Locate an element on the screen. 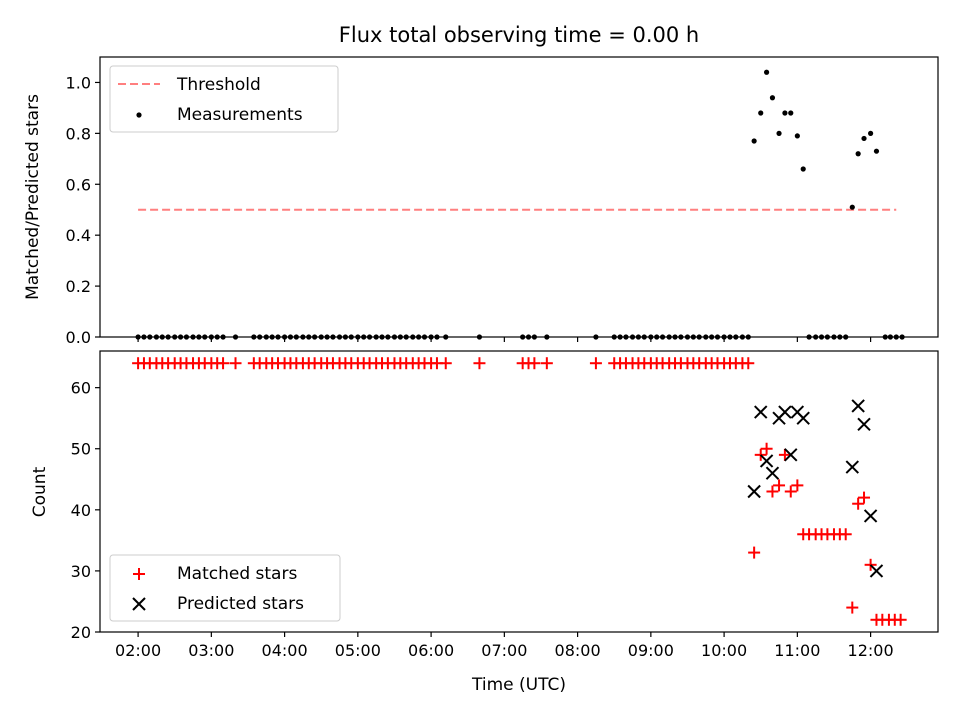 Image resolution: width=960 pixels, height=720 pixels. bottom-y-tick-label: 50 is located at coordinates (81, 449).